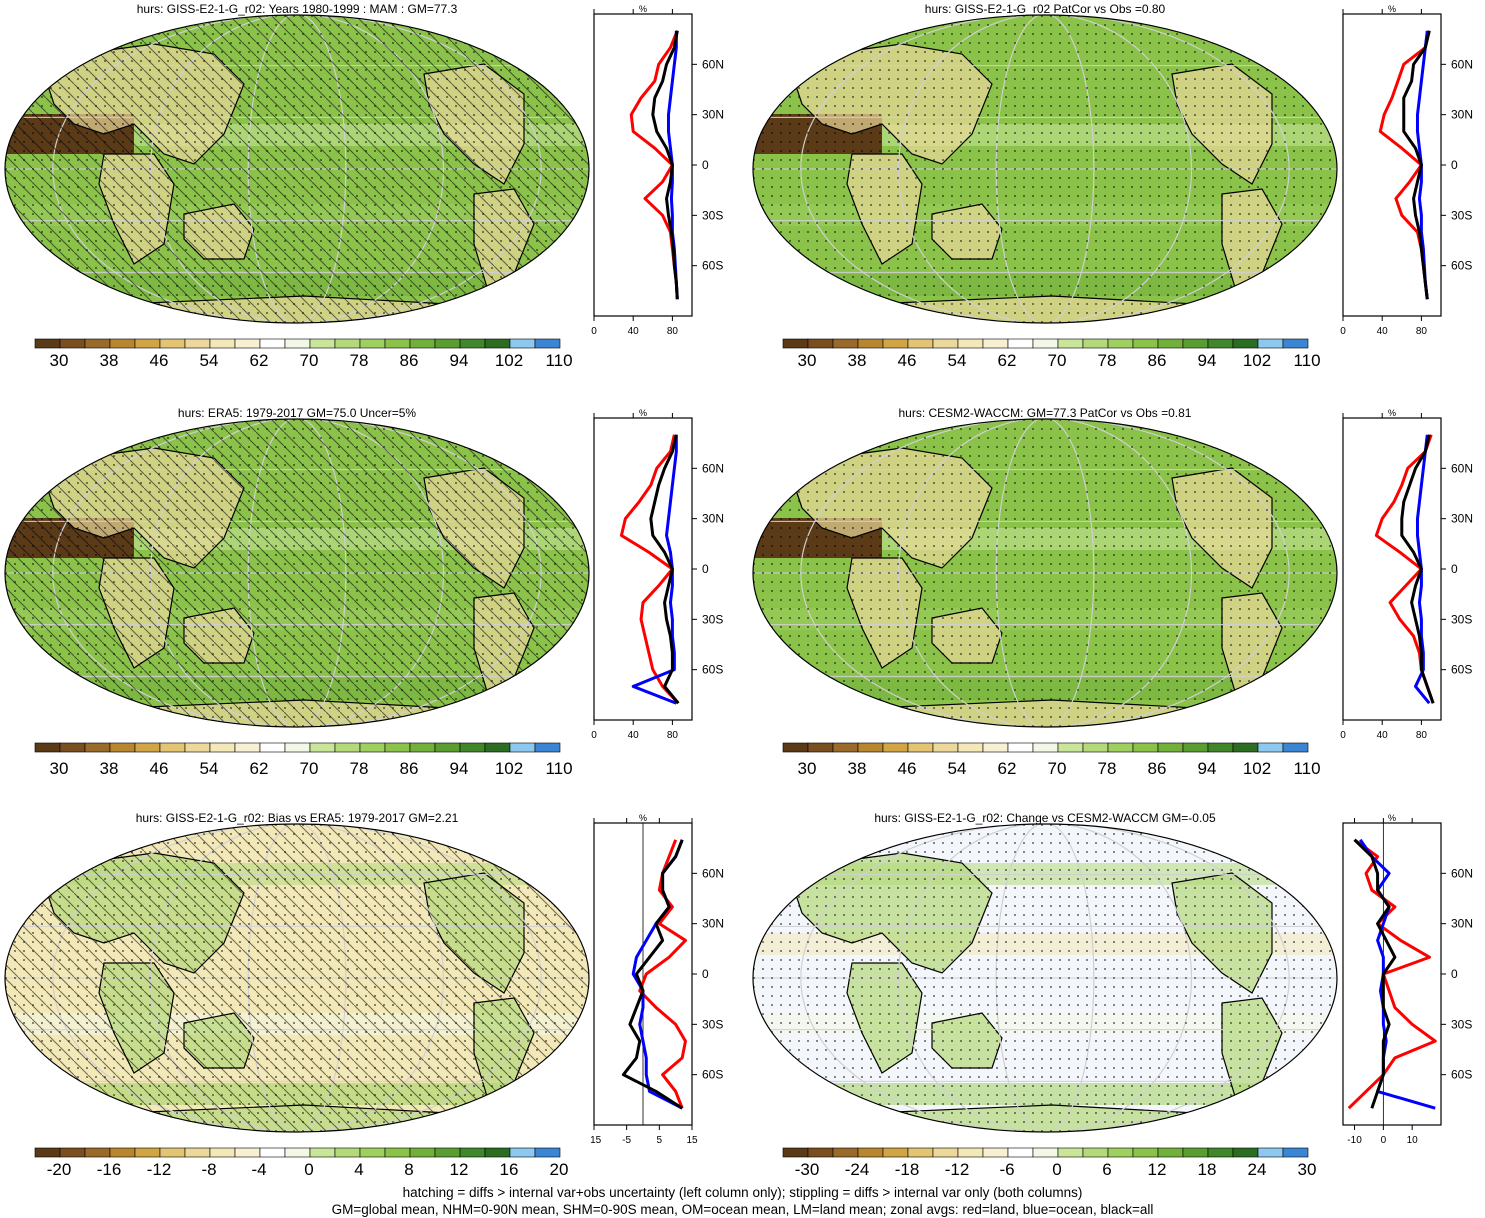 Image resolution: width=1485 pixels, height=1218 pixels. What do you see at coordinates (660, 1139) in the screenshot?
I see `x-tick-label: 5` at bounding box center [660, 1139].